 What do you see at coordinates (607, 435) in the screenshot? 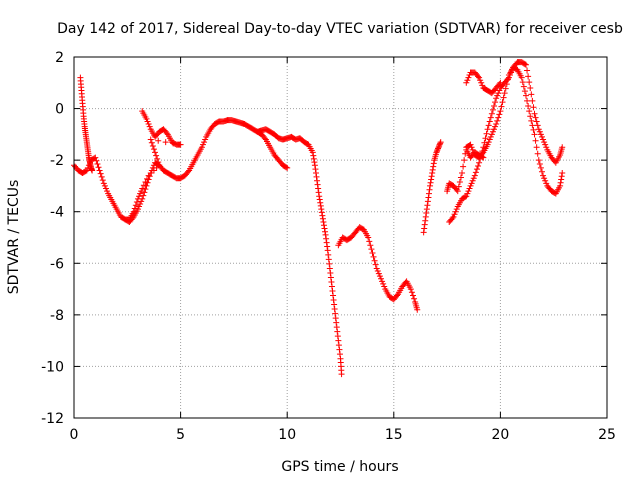
I see `x-tick-label: 25` at bounding box center [607, 435].